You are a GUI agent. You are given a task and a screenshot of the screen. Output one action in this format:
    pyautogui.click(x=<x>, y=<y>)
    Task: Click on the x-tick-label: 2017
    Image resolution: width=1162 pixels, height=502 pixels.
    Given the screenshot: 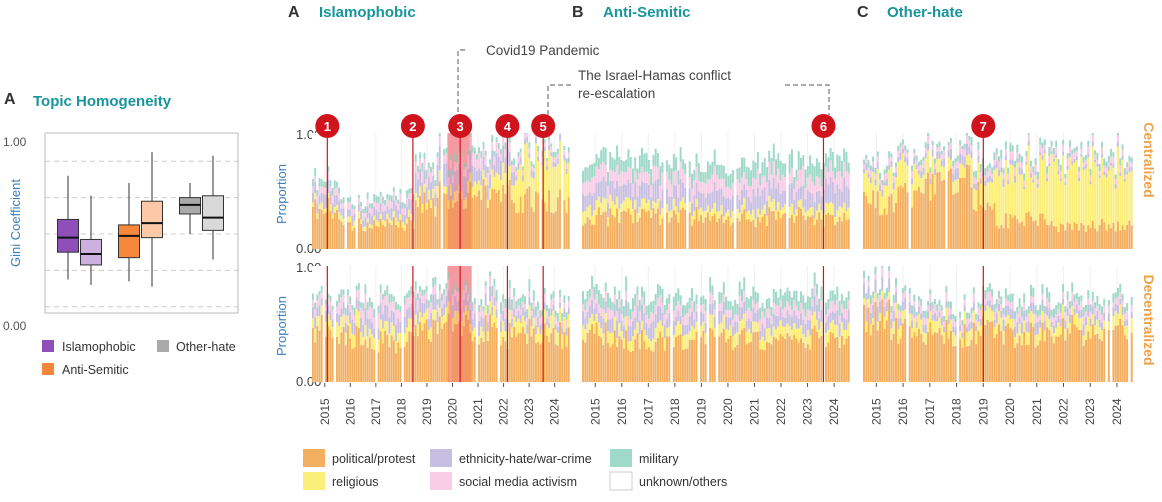 What is the action you would take?
    pyautogui.click(x=376, y=411)
    